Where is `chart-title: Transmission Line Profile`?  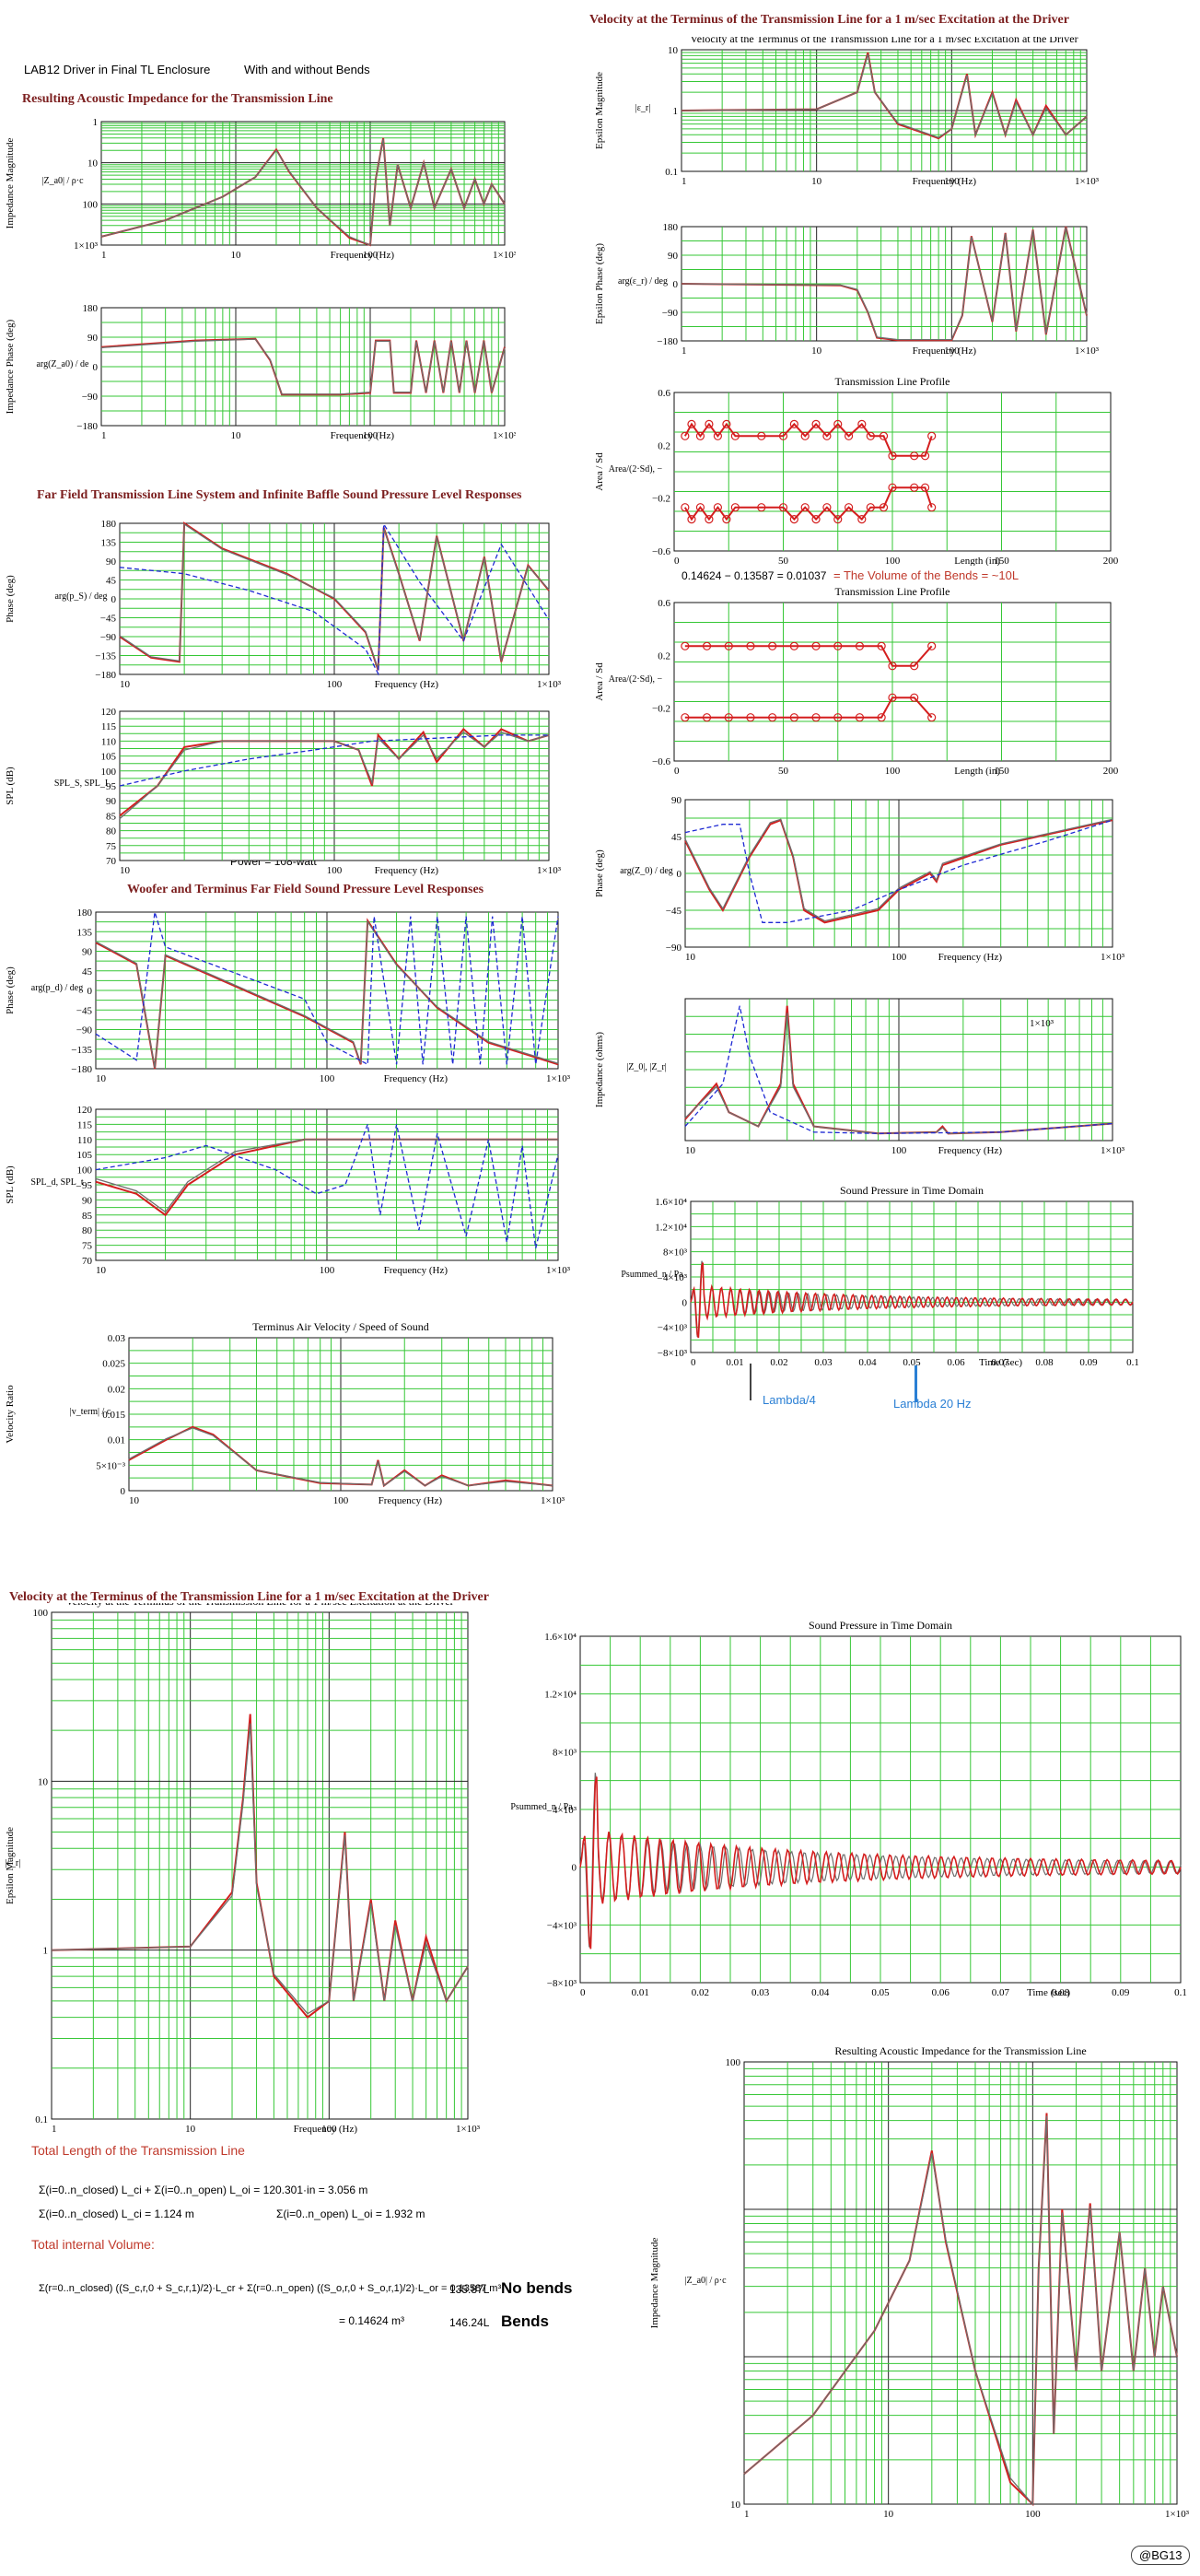
chart-title: Transmission Line Profile is located at coordinates (892, 381).